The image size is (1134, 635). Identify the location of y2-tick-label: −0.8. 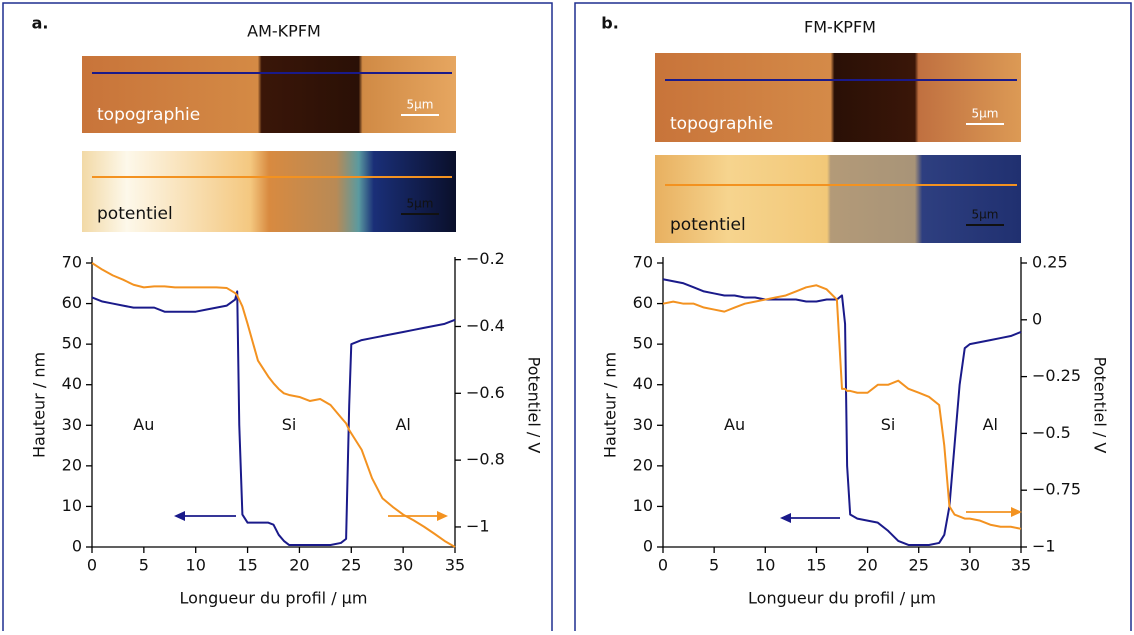
(485, 459).